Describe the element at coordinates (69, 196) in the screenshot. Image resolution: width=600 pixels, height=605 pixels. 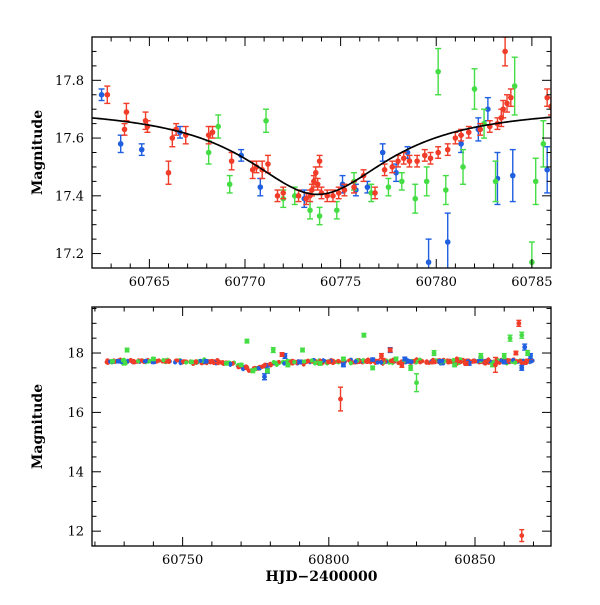
I see `y-tick-label: 17.4` at that location.